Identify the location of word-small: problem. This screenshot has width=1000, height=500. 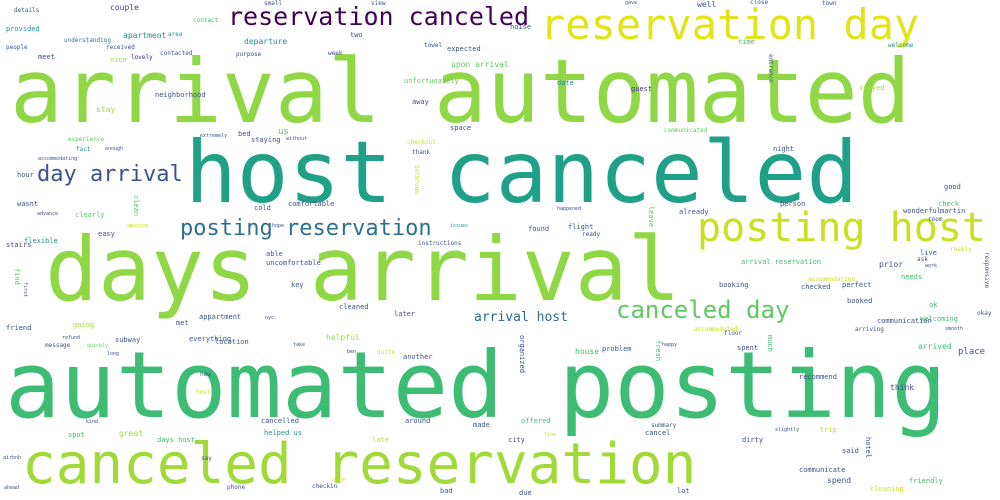
(617, 349).